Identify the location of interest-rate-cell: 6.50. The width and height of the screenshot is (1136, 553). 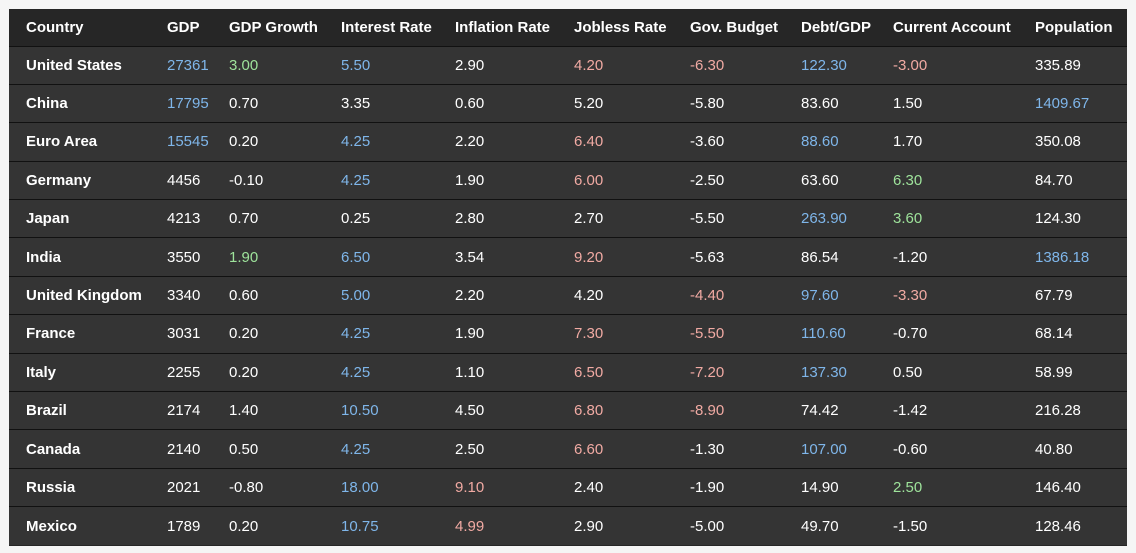
(381, 257).